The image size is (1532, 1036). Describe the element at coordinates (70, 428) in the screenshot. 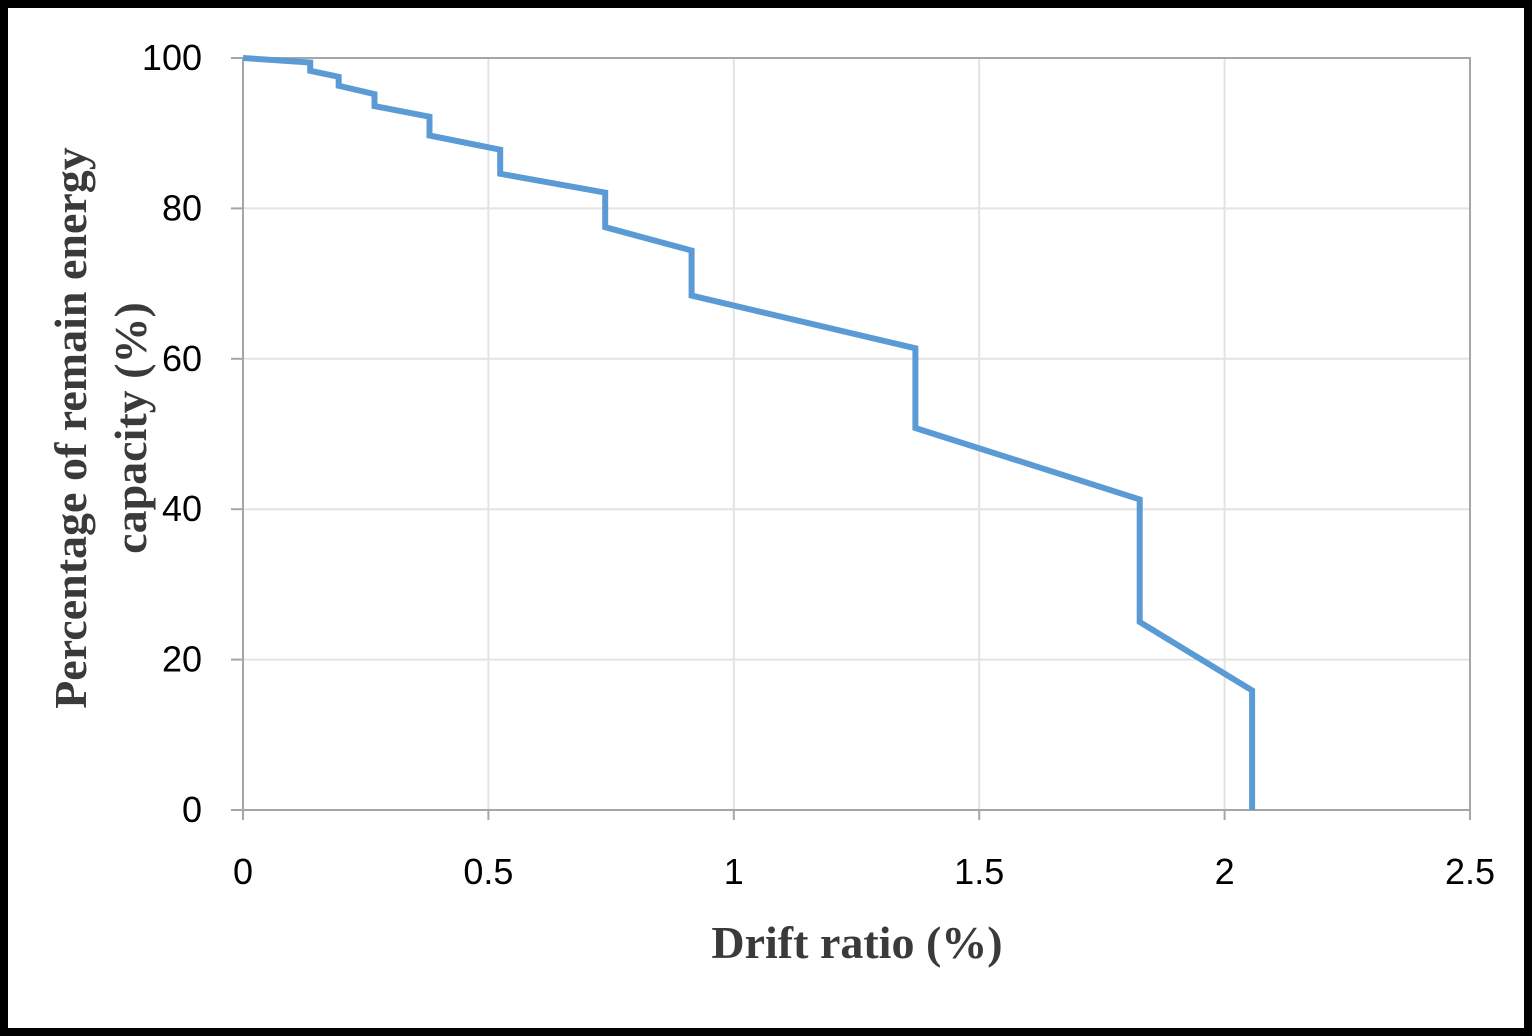

I see `y-axis-title-line-1: Percentage of remain energy` at that location.